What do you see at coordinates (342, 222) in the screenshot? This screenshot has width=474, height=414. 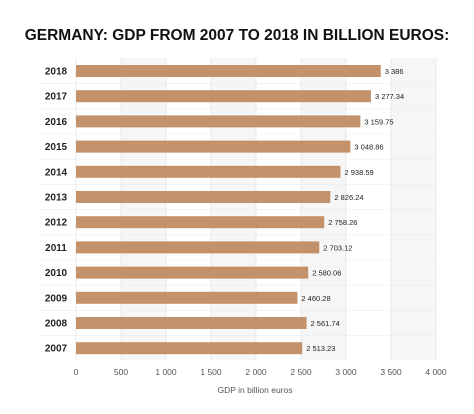 I see `value-label: 2 758.26` at bounding box center [342, 222].